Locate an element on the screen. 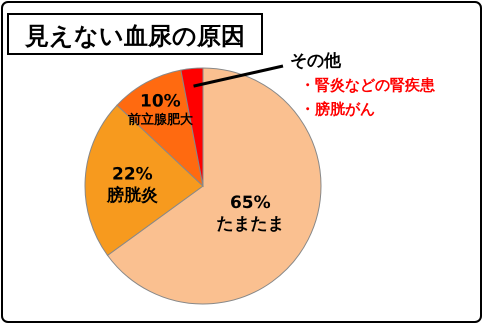 The width and height of the screenshot is (483, 324). slice-label: その他 is located at coordinates (316, 61).